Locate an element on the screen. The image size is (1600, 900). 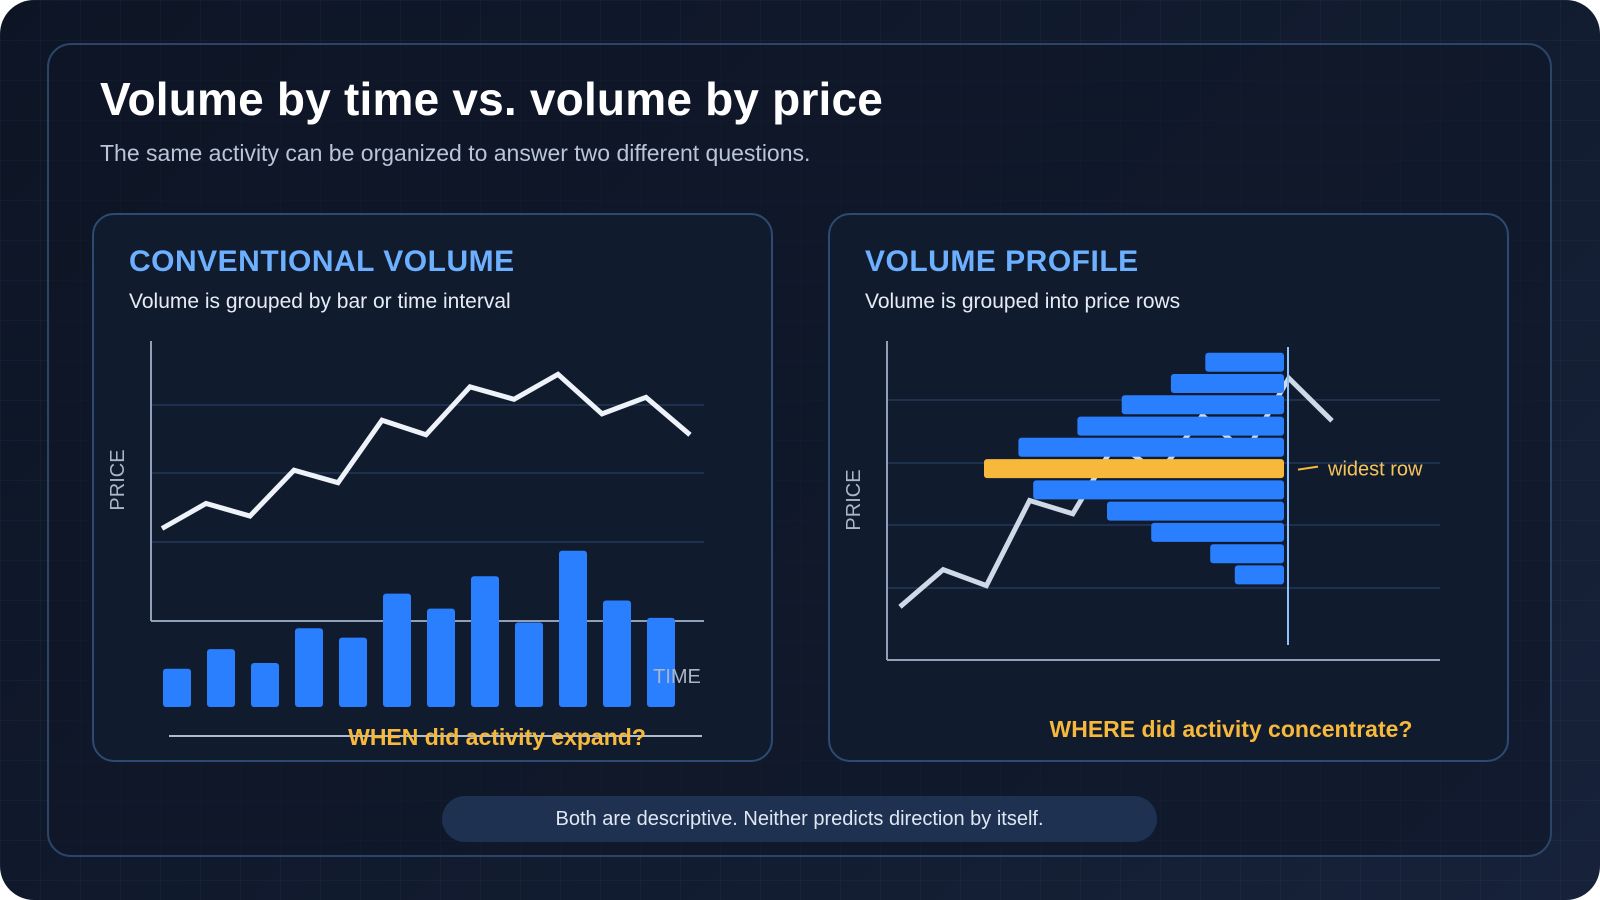
profile-rows is located at coordinates (1134, 468).